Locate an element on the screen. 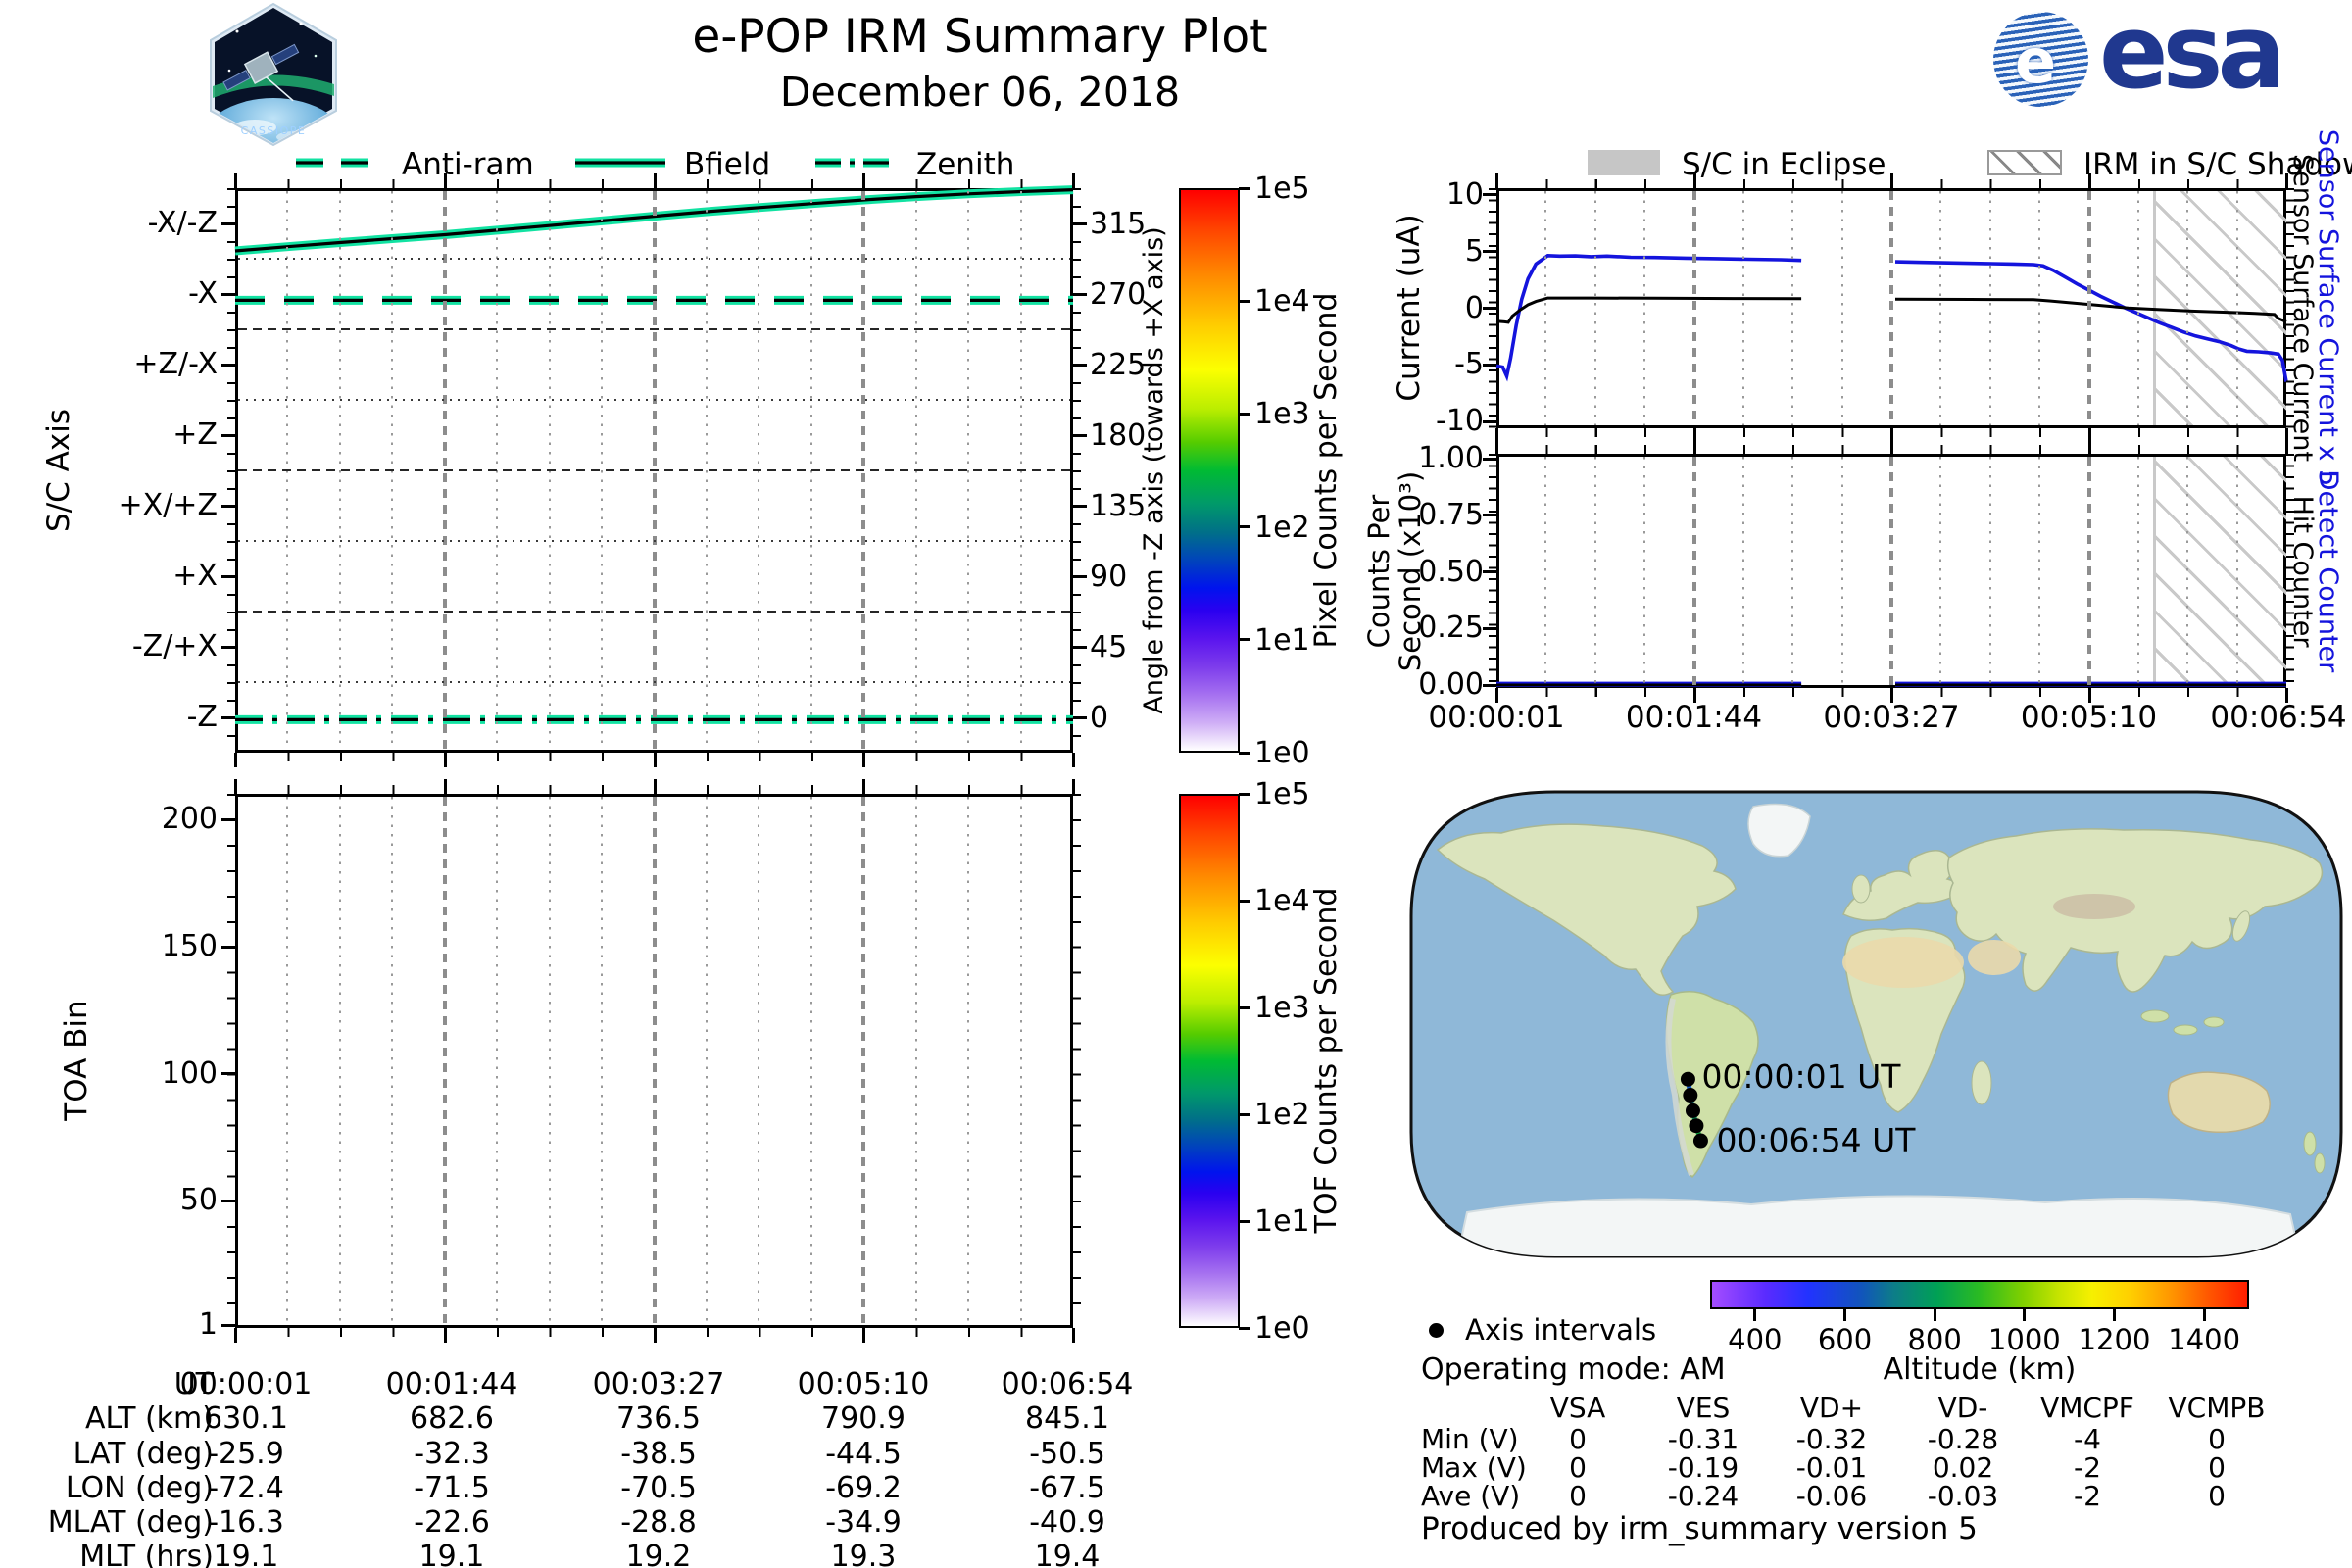 This screenshot has height=1568, width=2352. sc-axis-ytick-label: -Z/+X is located at coordinates (174, 646).